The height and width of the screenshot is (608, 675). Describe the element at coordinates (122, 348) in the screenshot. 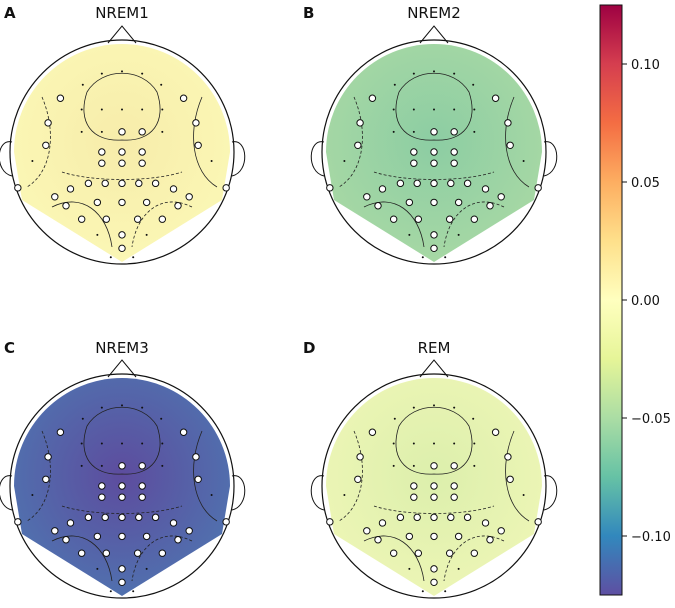

I see `panel-title: NREM3` at that location.